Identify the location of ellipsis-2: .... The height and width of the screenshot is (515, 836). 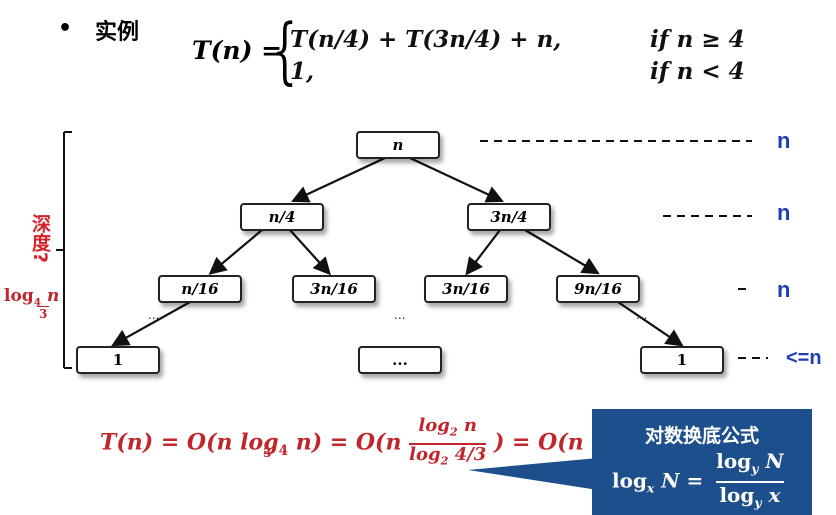
(400, 315).